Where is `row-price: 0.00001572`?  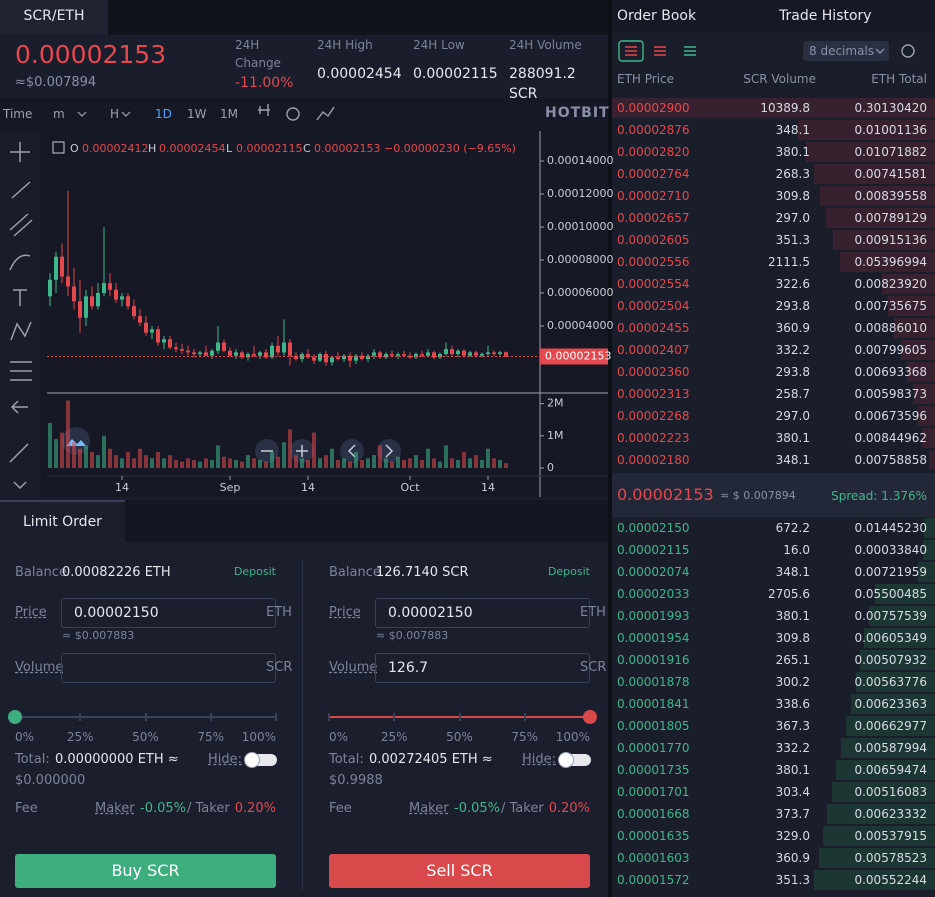 row-price: 0.00001572 is located at coordinates (653, 880).